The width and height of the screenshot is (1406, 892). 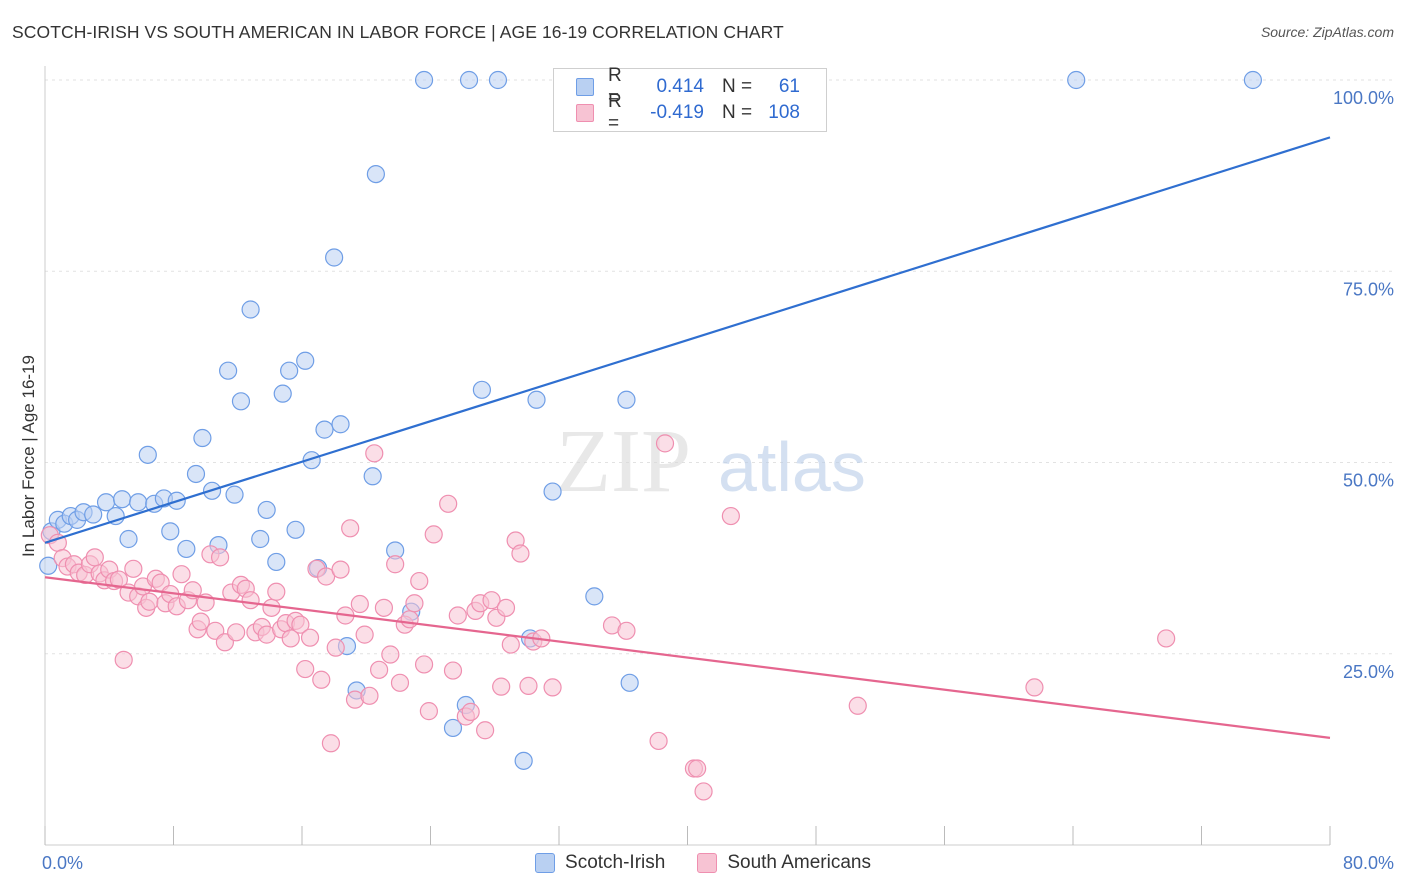 What do you see at coordinates (1368, 863) in the screenshot?
I see `x-tick-label: 80.0%` at bounding box center [1368, 863].